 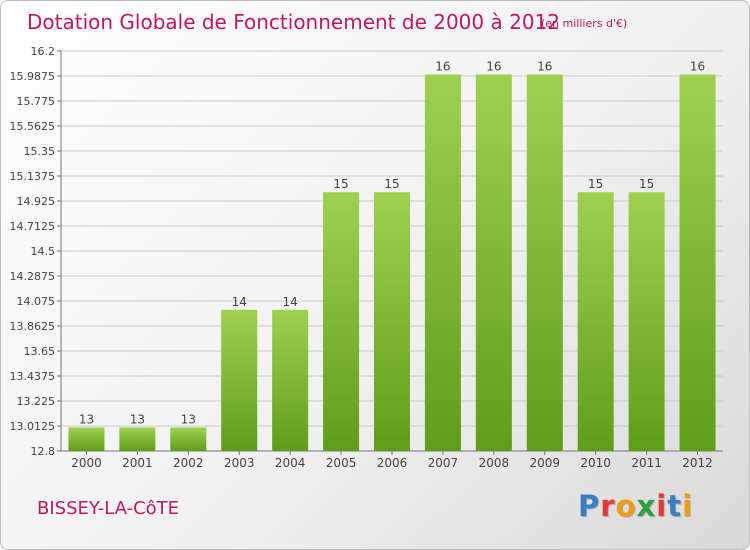 What do you see at coordinates (697, 463) in the screenshot?
I see `x-tick-label: 2012` at bounding box center [697, 463].